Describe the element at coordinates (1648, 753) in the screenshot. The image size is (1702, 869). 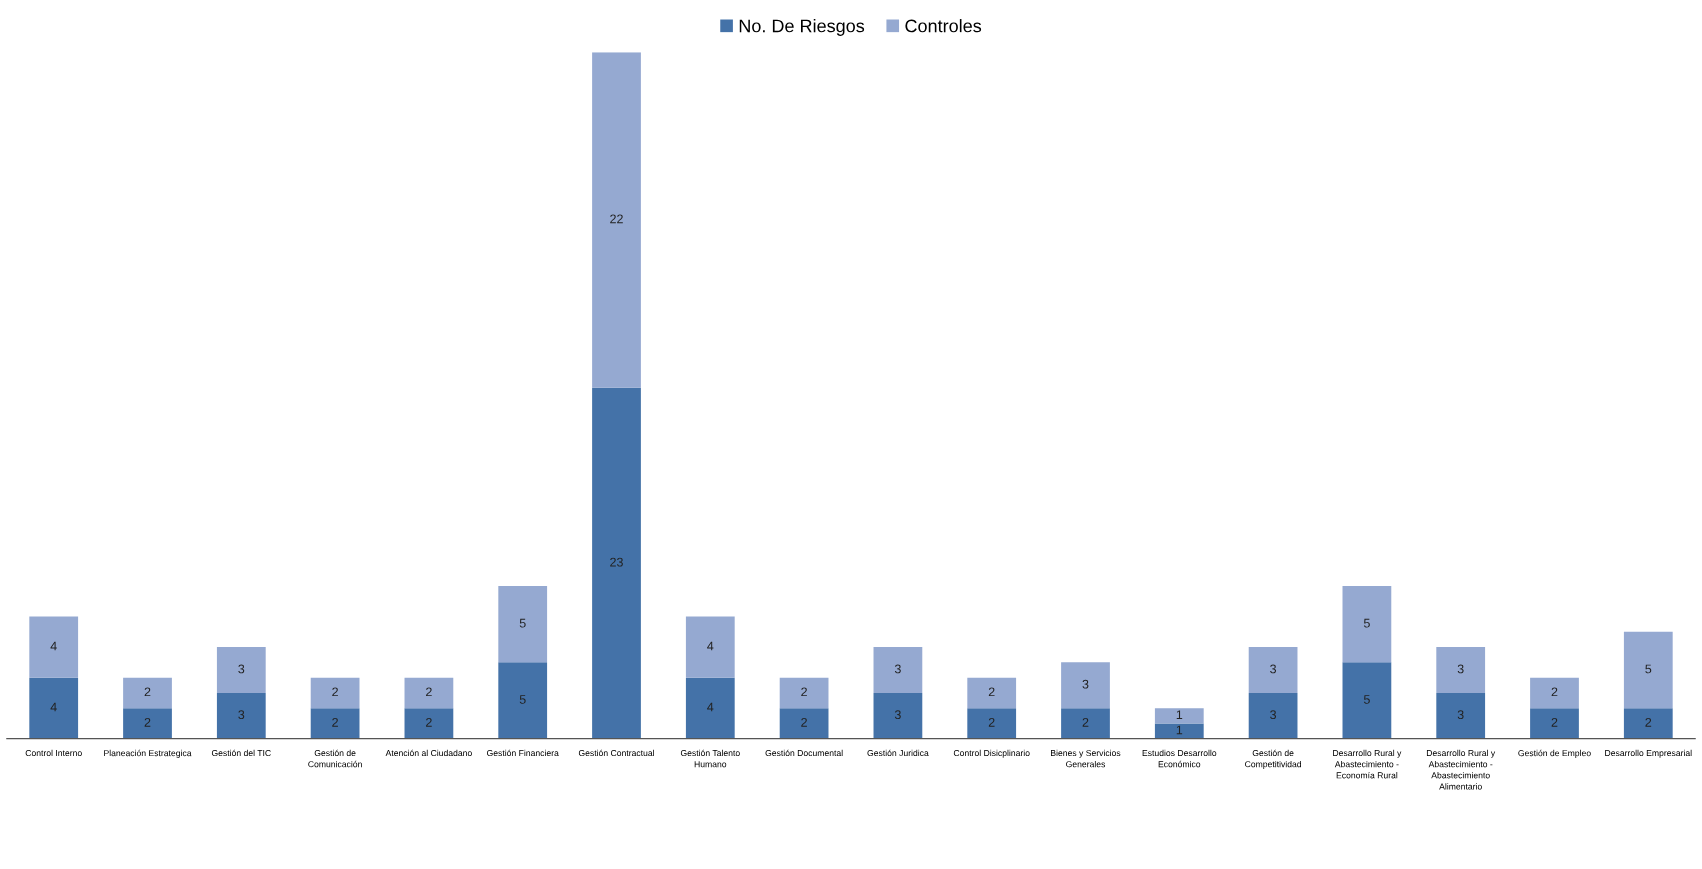
I see `x-tick-label: Desarrollo Empresarial` at that location.